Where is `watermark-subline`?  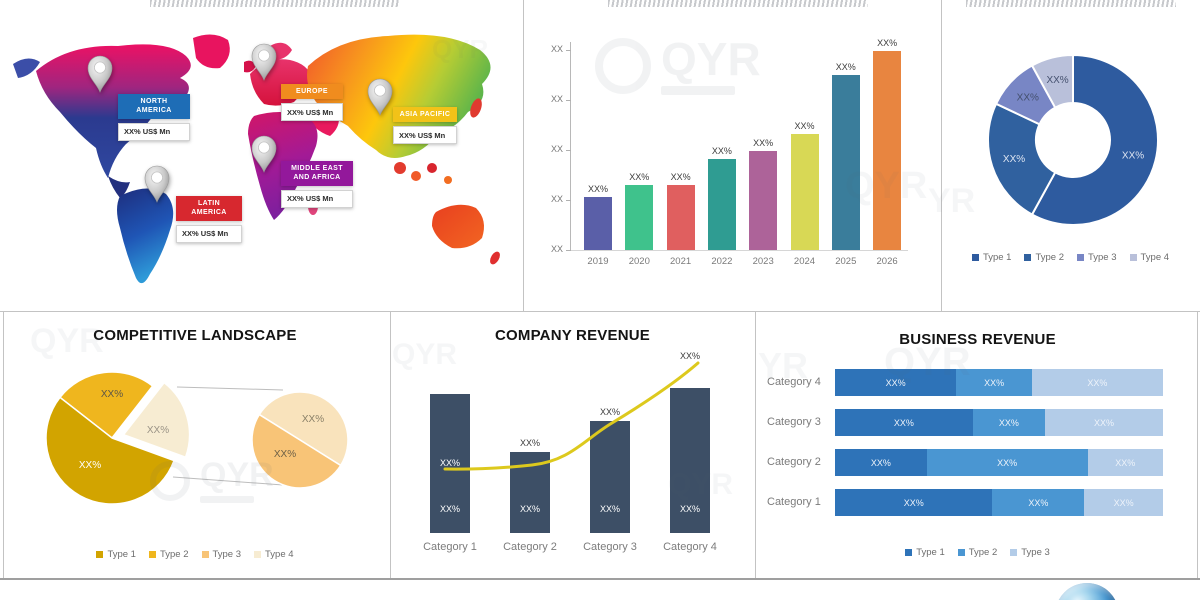
watermark-subline is located at coordinates (227, 499).